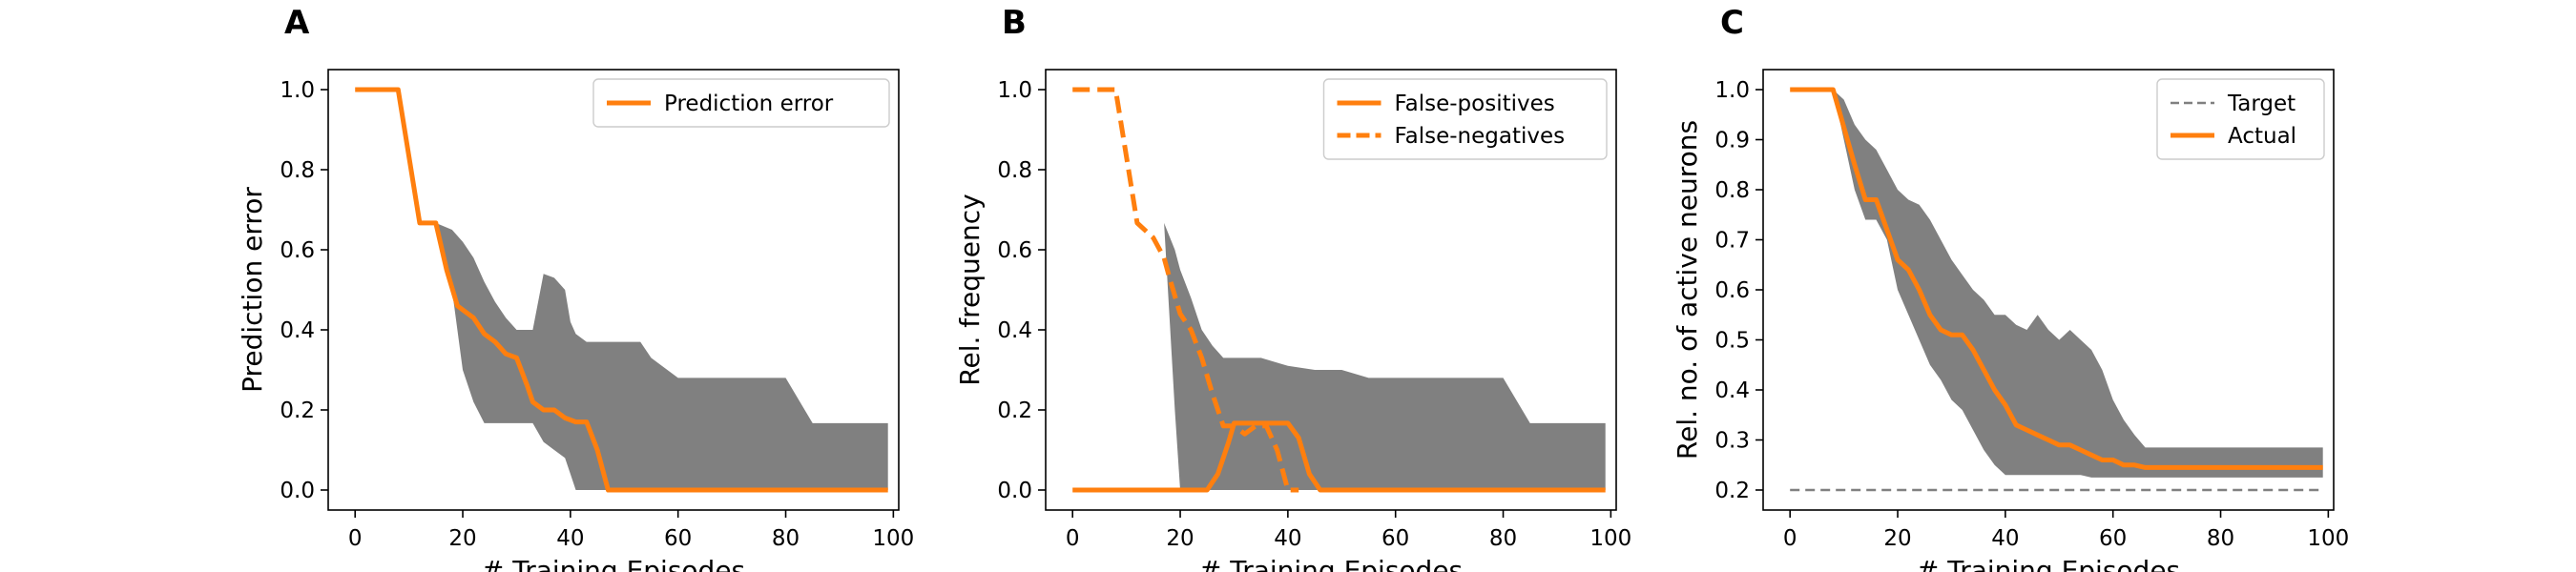 Image resolution: width=2576 pixels, height=572 pixels. What do you see at coordinates (1475, 104) in the screenshot?
I see `legend-label: False-positives` at bounding box center [1475, 104].